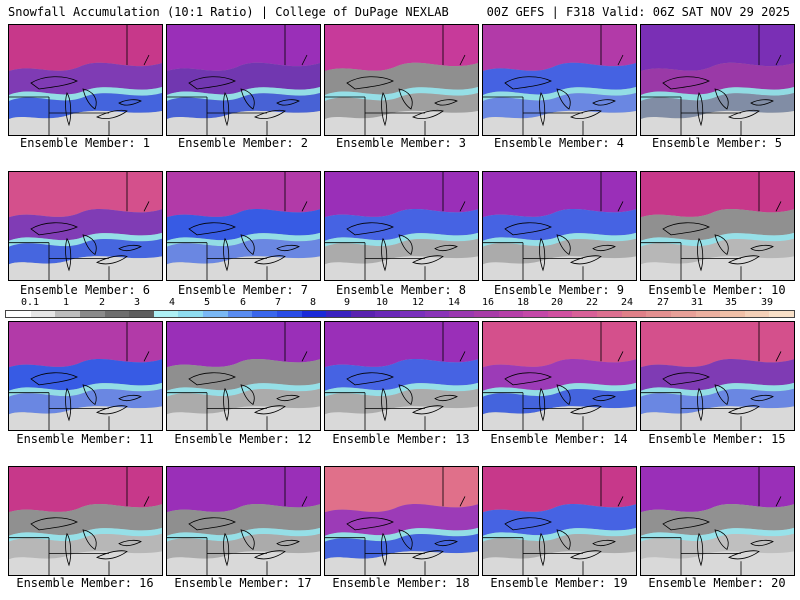 This screenshot has width=800, height=600. I want to click on colorbar-tick-label: 0.1, so click(30, 302).